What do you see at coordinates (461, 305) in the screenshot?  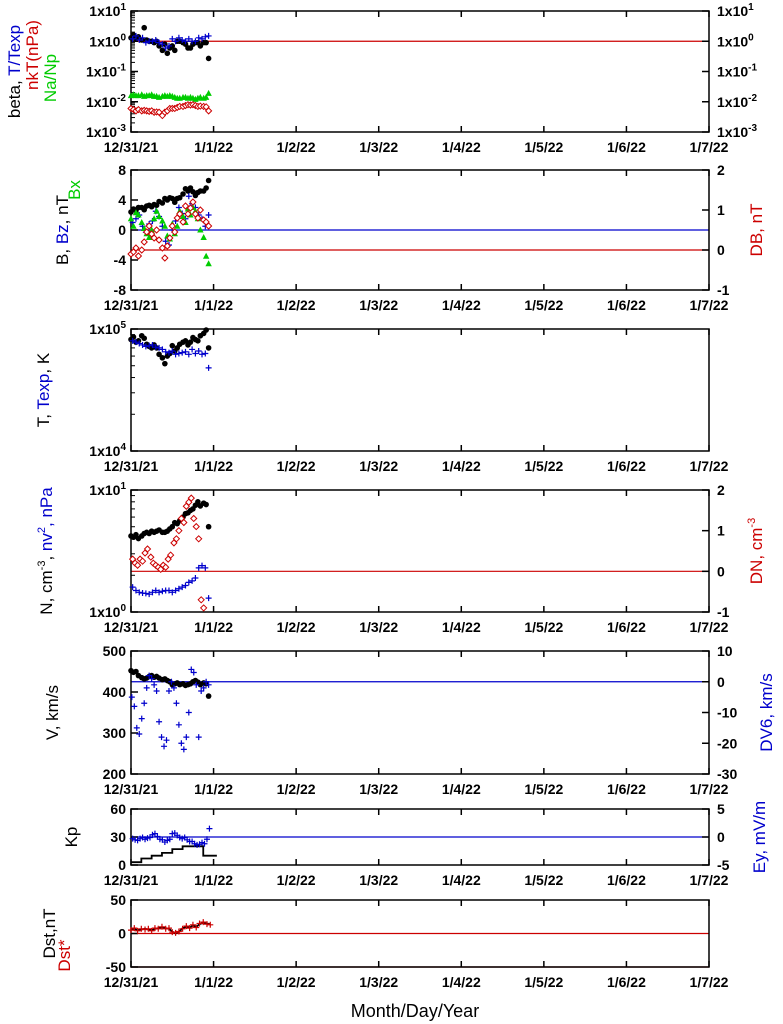 I see `x-tick-label: 1/4/22` at bounding box center [461, 305].